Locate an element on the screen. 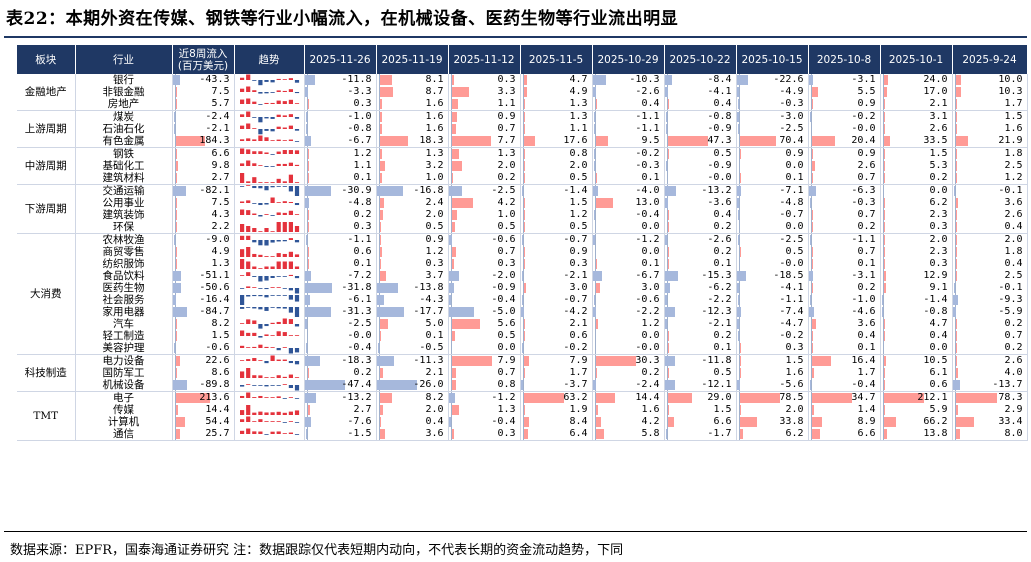 The image size is (1031, 562). week-value: 4.2 is located at coordinates (506, 202).